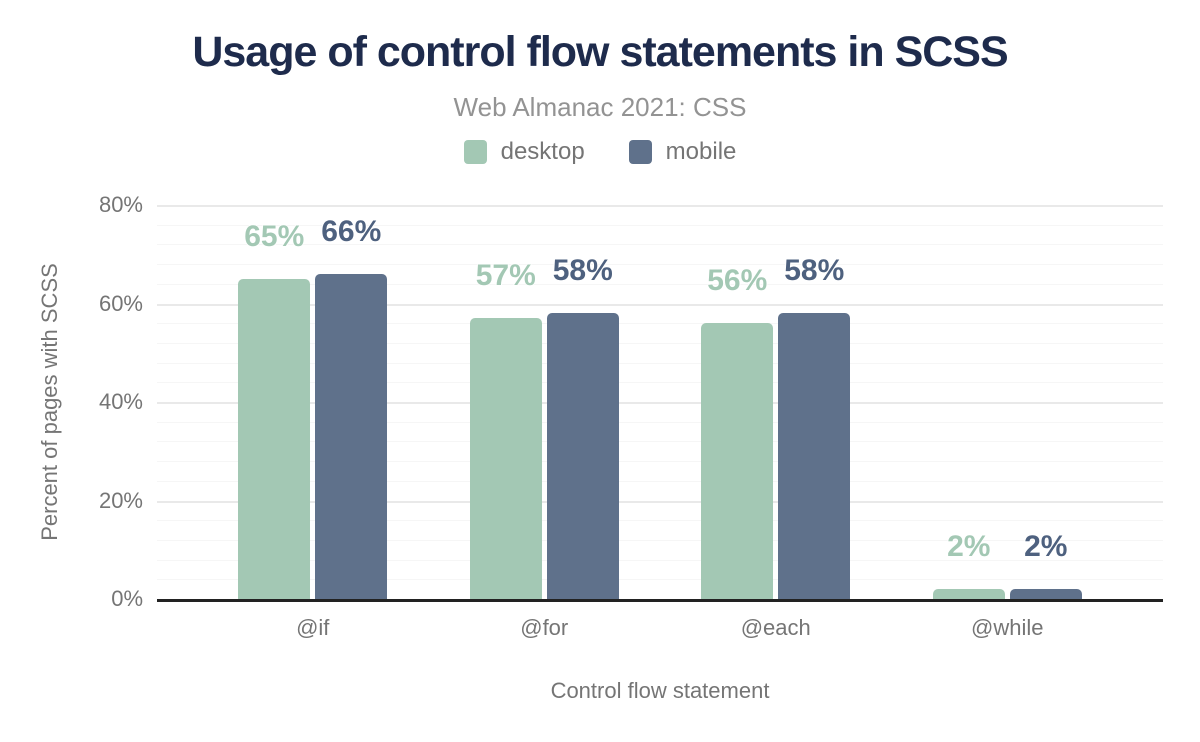  I want to click on y-tick-label: 60%, so click(120, 303).